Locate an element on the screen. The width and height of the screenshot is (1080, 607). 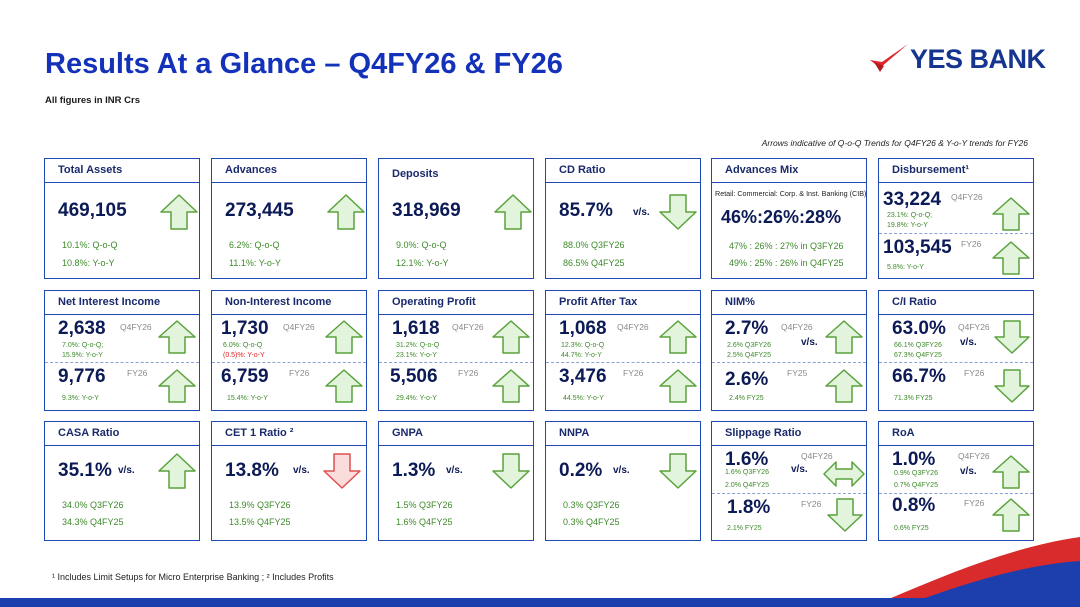
q-qoq: 12.3%: Q-o-Q is located at coordinates (583, 345).